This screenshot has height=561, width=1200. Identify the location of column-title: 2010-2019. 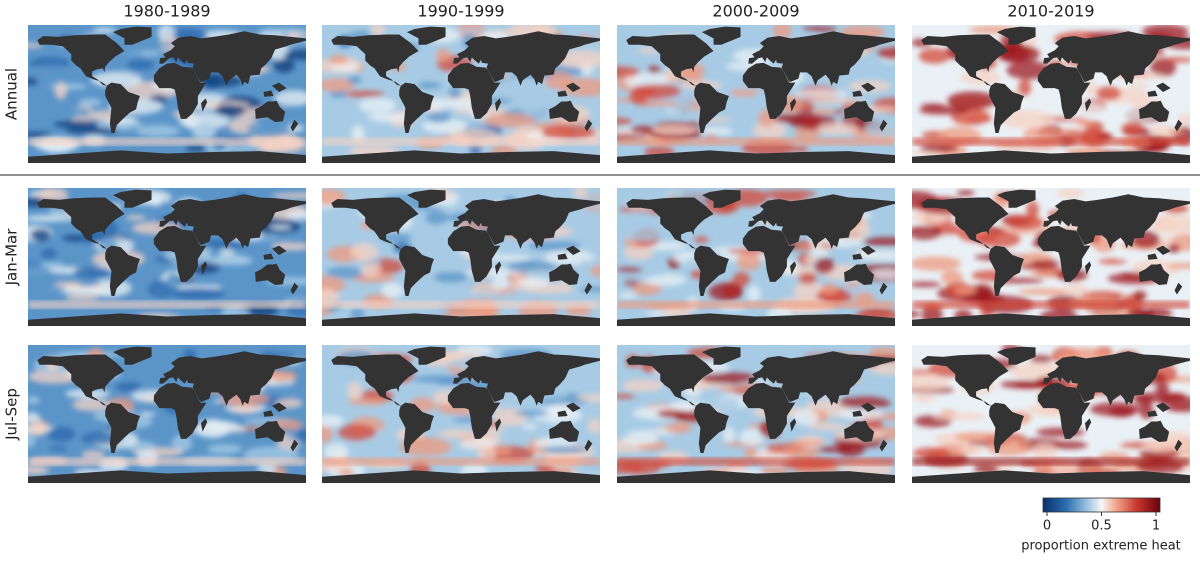
(1050, 11).